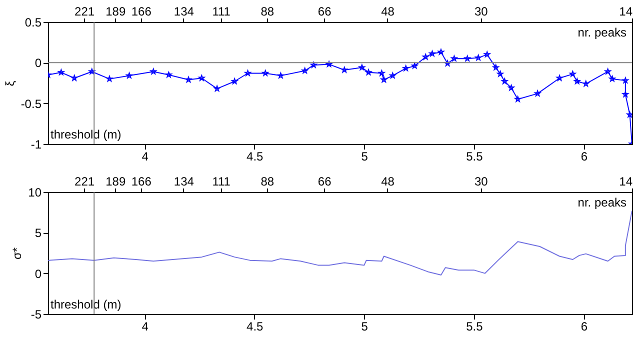  Describe the element at coordinates (36, 145) in the screenshot. I see `y-tick-label: -1` at that location.